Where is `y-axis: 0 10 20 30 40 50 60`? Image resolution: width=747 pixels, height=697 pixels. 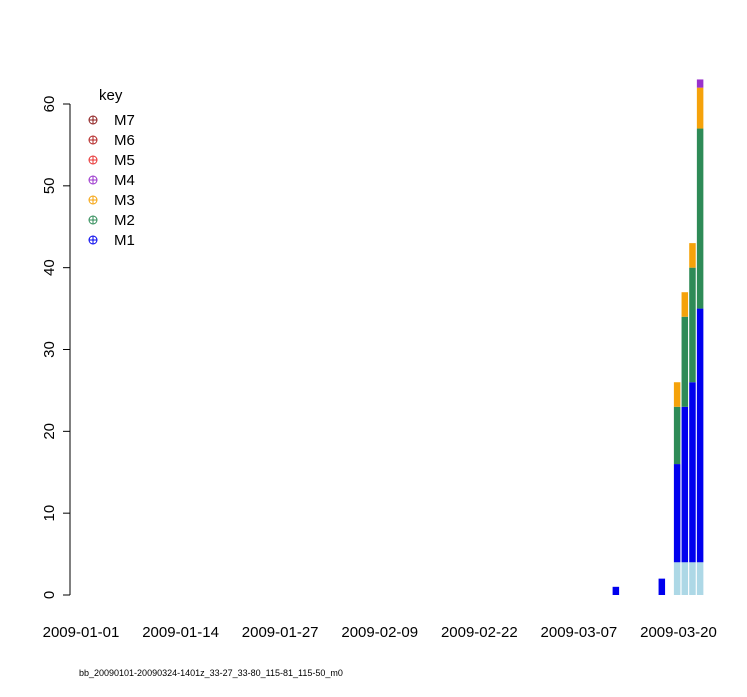
y-axis: 0 10 20 30 40 50 60 is located at coordinates (56, 347).